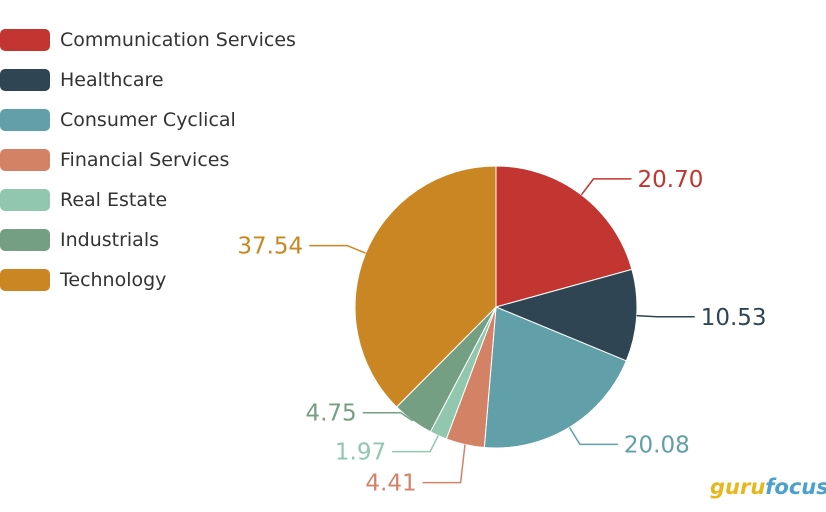 Image resolution: width=826 pixels, height=512 pixels. I want to click on legend-label: Healthcare, so click(112, 80).